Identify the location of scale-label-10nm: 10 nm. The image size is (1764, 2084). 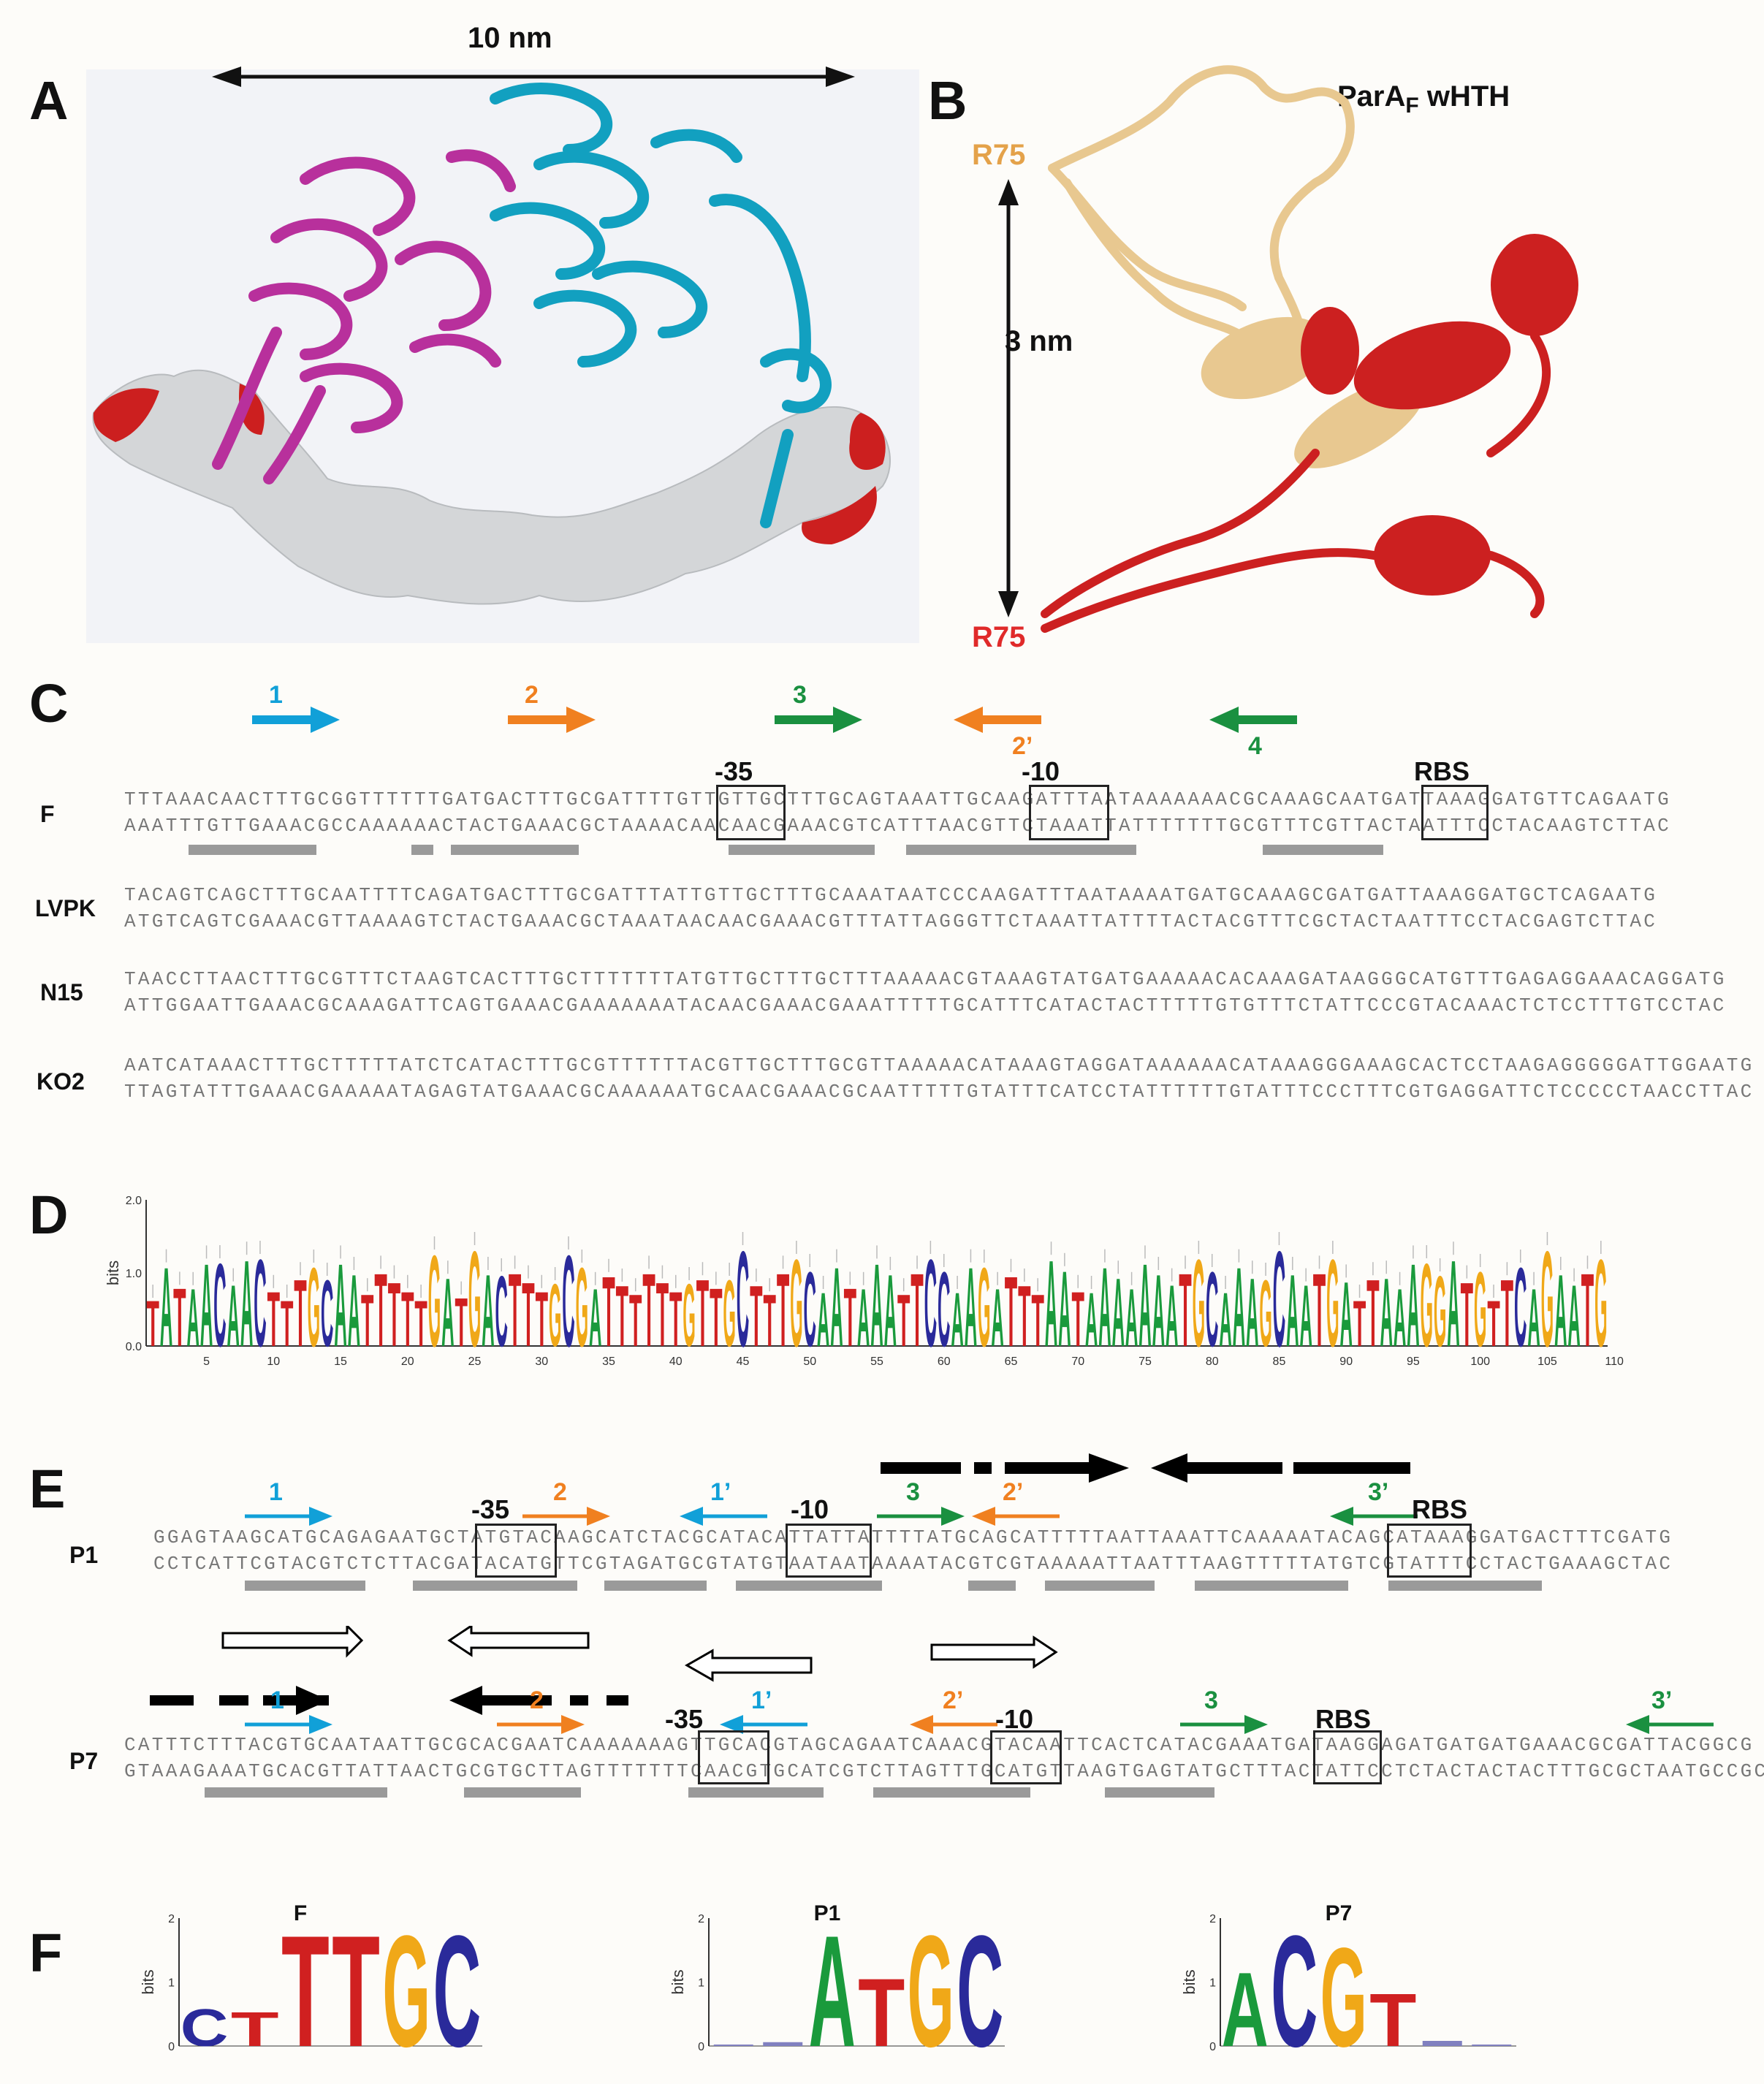
(510, 38).